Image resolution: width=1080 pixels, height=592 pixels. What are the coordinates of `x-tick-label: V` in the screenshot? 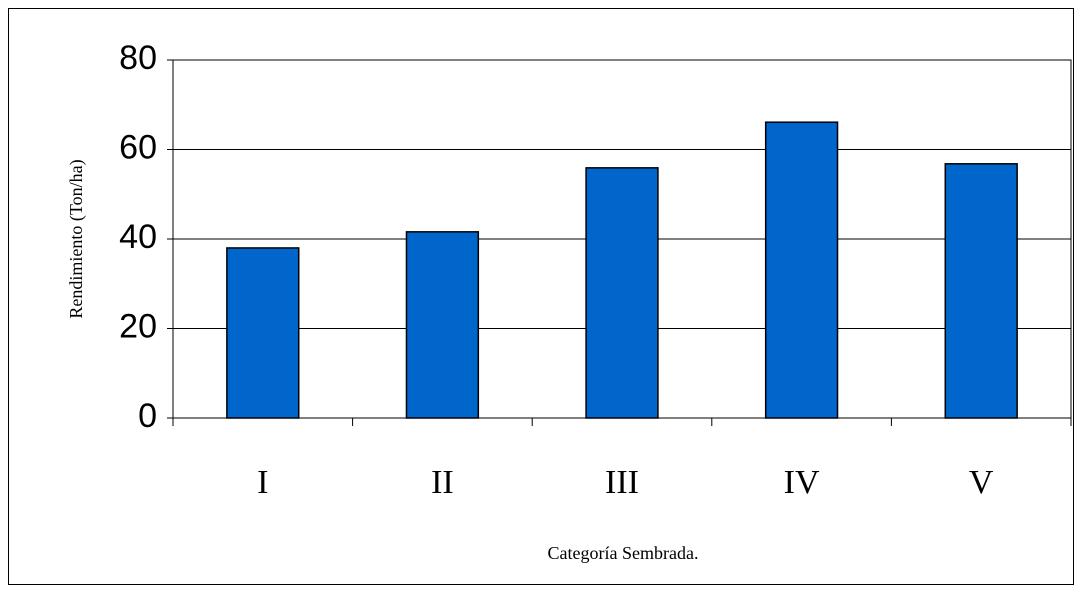 It's located at (981, 482).